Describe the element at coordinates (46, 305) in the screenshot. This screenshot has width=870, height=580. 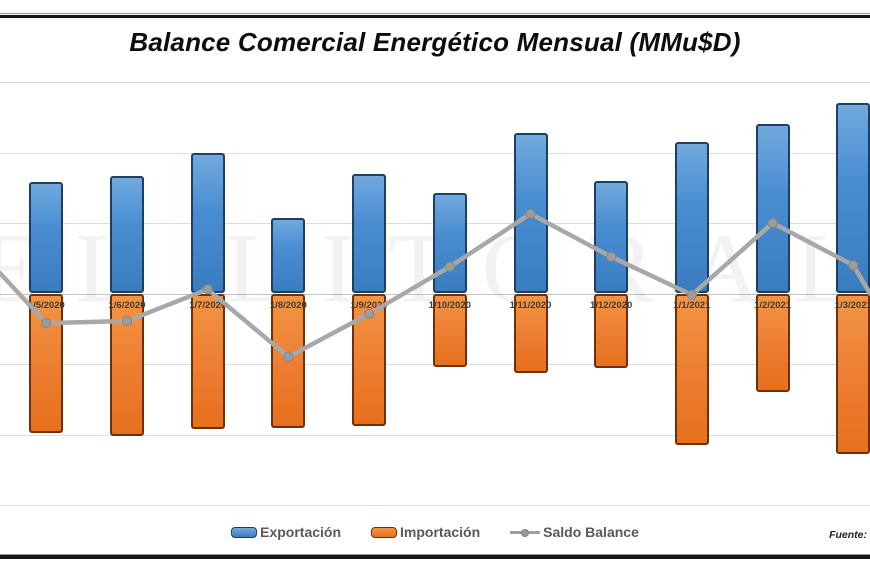
I see `category-label: 1/5/2020` at that location.